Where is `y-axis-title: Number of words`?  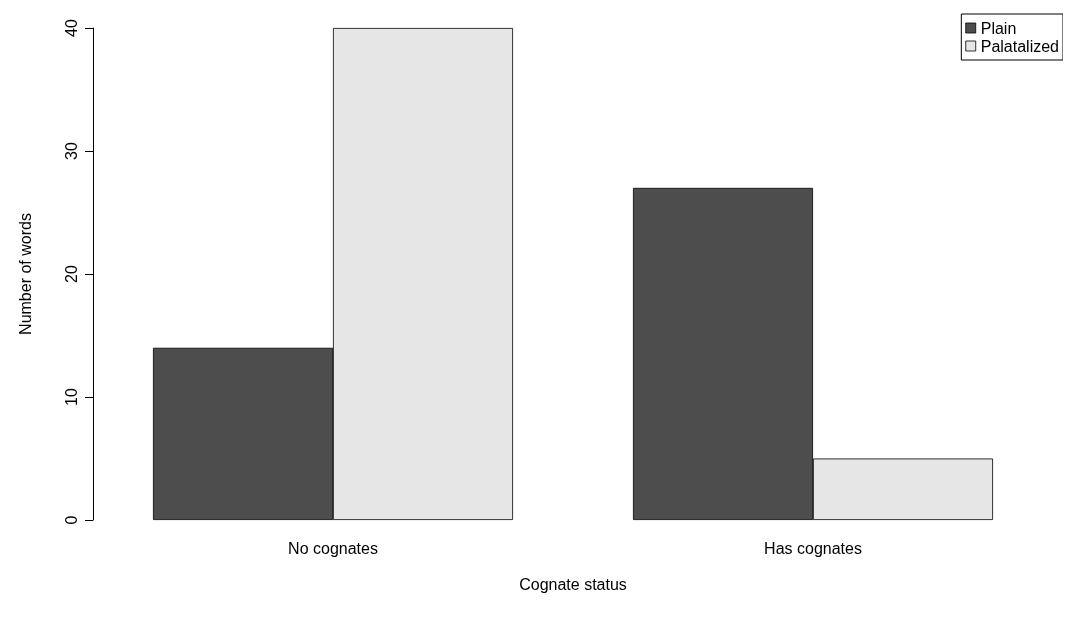
y-axis-title: Number of words is located at coordinates (25, 274).